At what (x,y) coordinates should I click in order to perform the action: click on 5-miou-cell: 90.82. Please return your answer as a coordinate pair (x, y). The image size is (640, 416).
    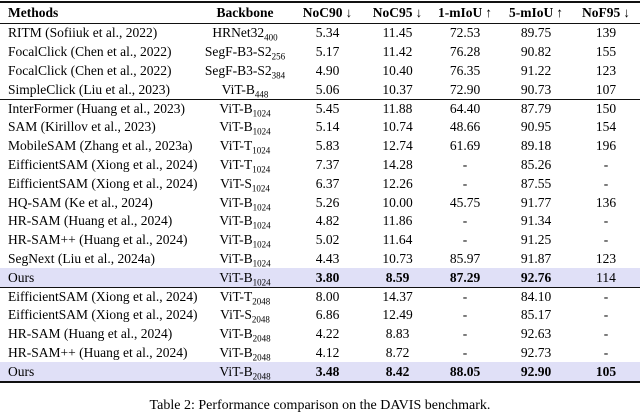
    Looking at the image, I should click on (536, 52).